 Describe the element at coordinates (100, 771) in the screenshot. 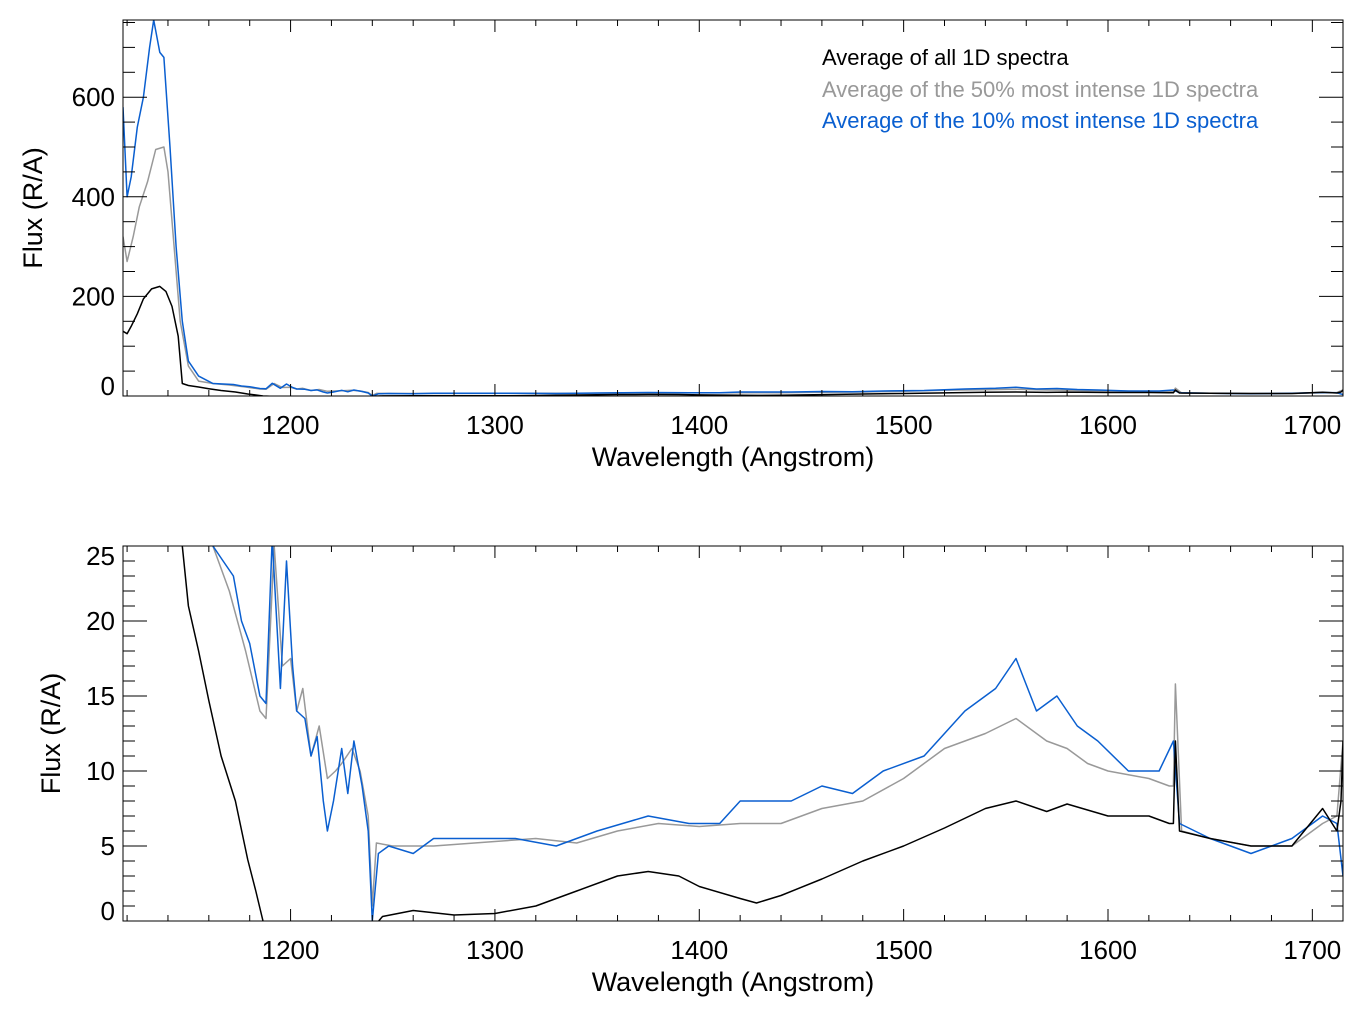

I see `y-tick-label: 10` at that location.